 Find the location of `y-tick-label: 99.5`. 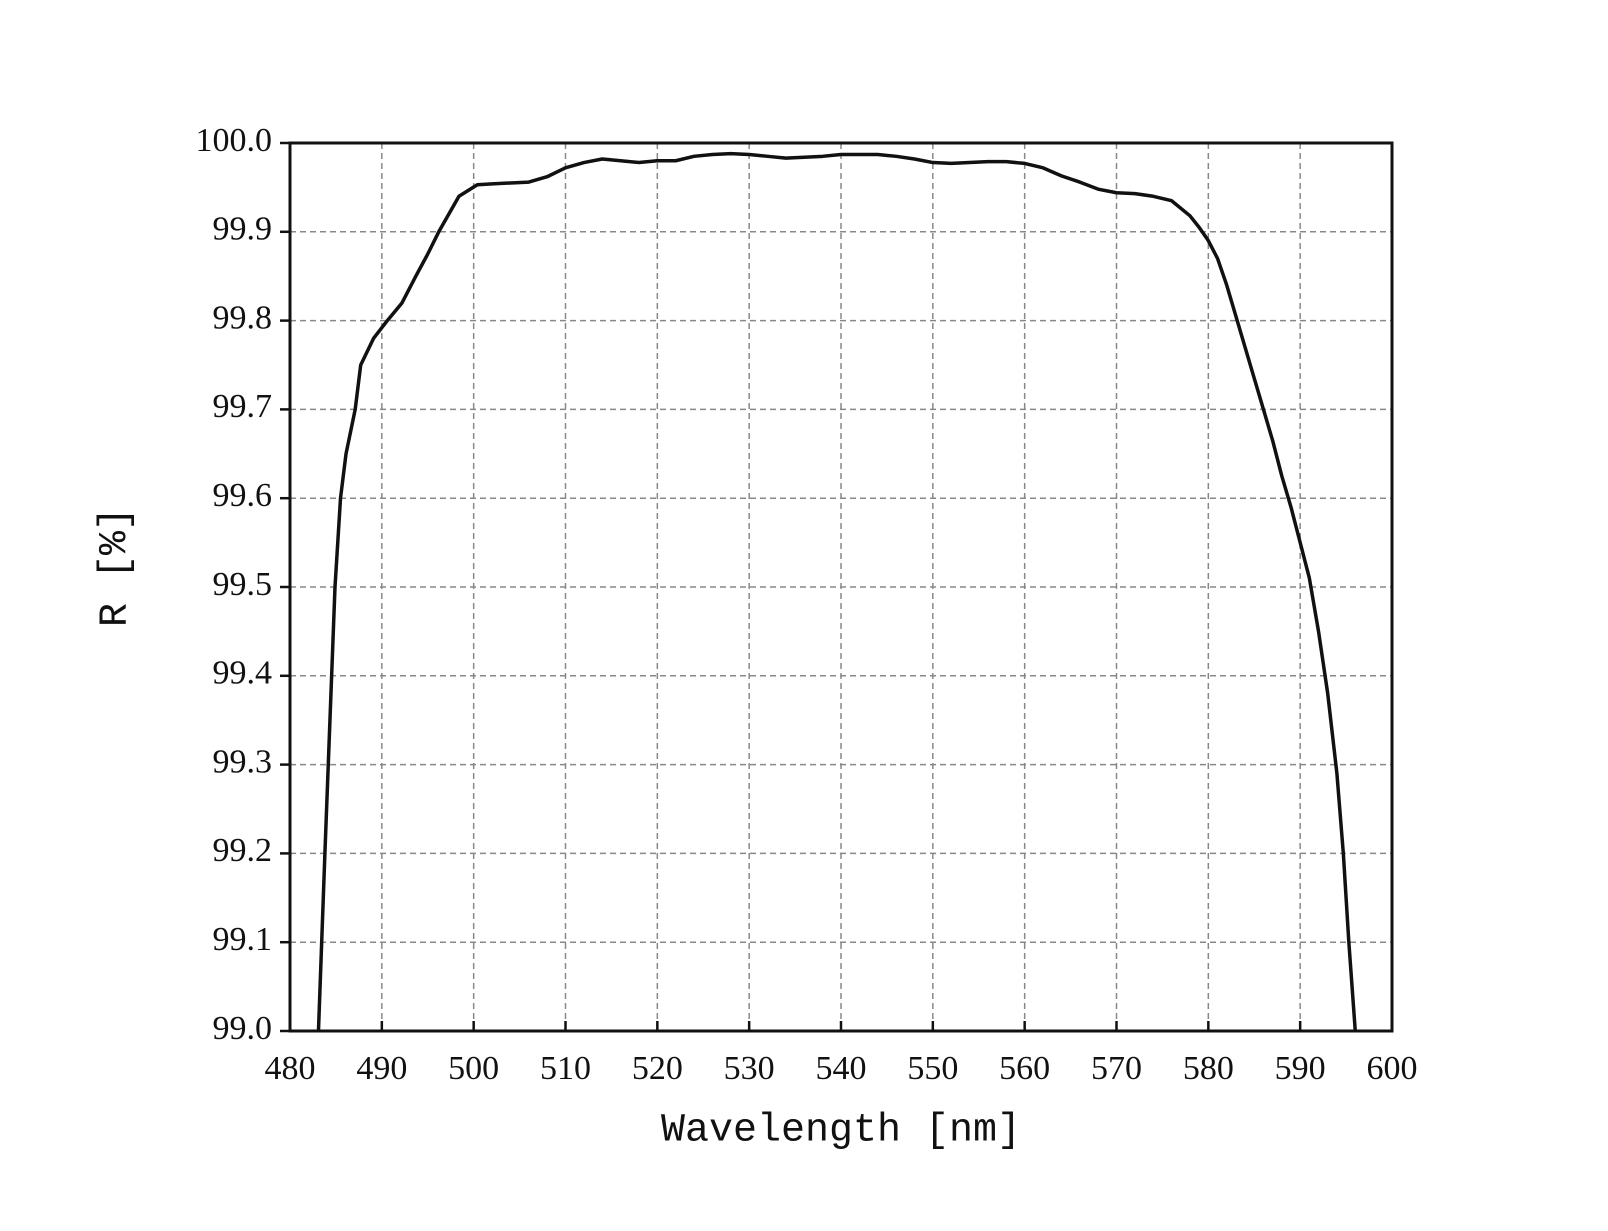

y-tick-label: 99.5 is located at coordinates (243, 584).